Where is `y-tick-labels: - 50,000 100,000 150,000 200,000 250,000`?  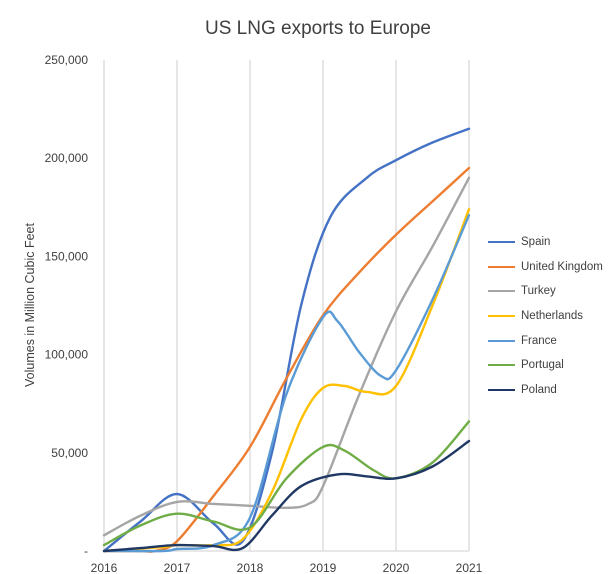
y-tick-labels: - 50,000 100,000 150,000 200,000 250,000 is located at coordinates (67, 305).